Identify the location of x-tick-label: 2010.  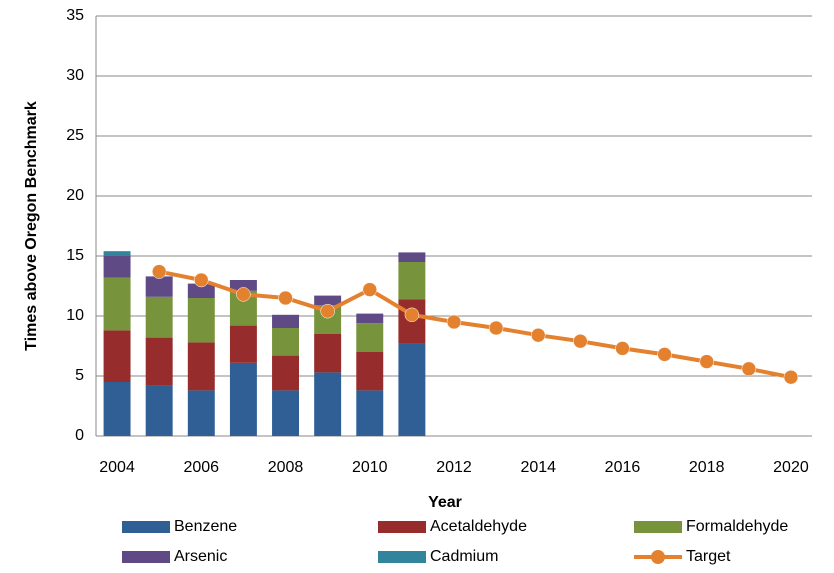
(370, 467).